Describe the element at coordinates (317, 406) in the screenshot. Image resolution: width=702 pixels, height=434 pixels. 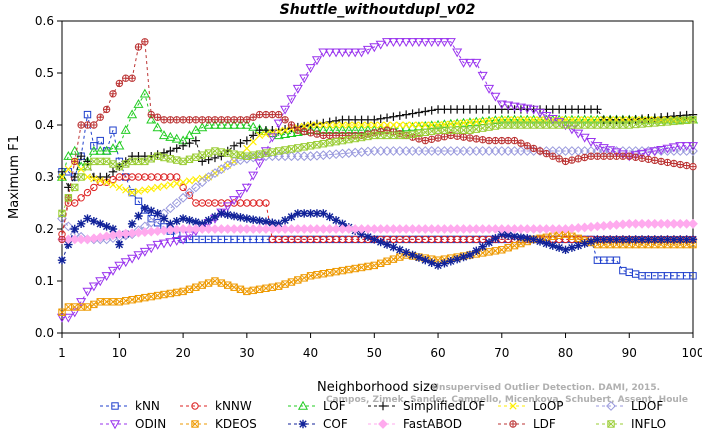
I see `legend-item-lof: LOF` at that location.